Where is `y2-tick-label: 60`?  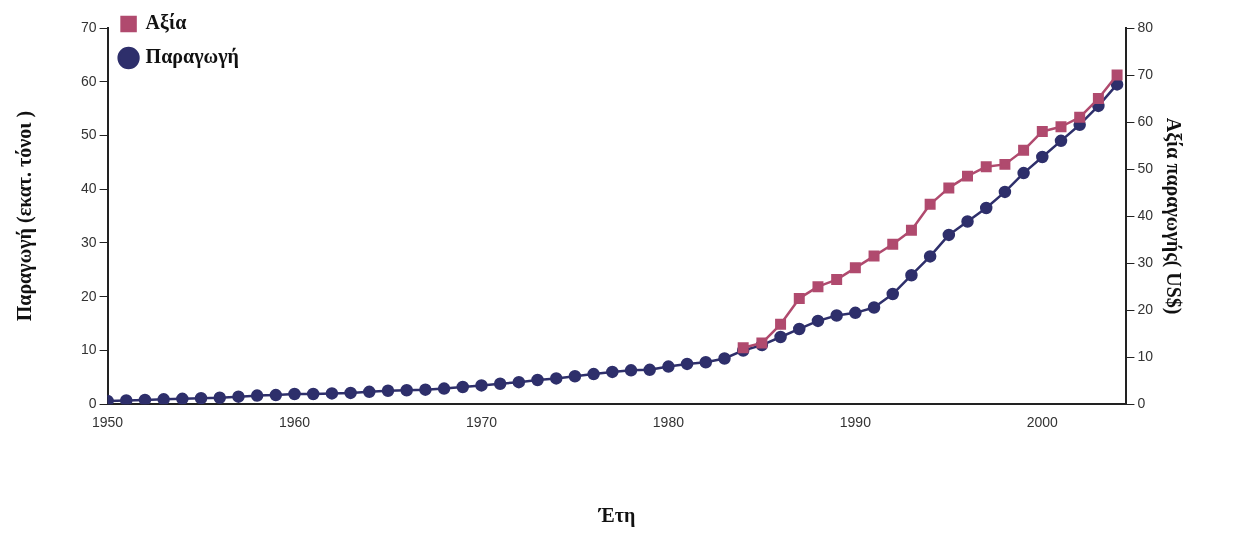
y2-tick-label: 60 is located at coordinates (1145, 120).